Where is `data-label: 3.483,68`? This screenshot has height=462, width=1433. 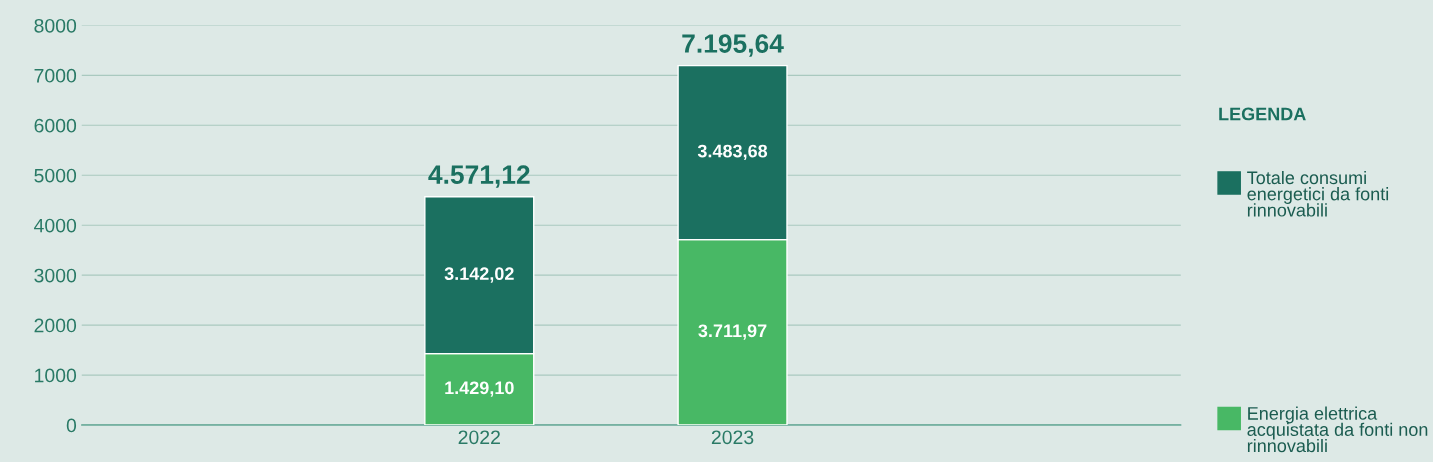
data-label: 3.483,68 is located at coordinates (732, 152).